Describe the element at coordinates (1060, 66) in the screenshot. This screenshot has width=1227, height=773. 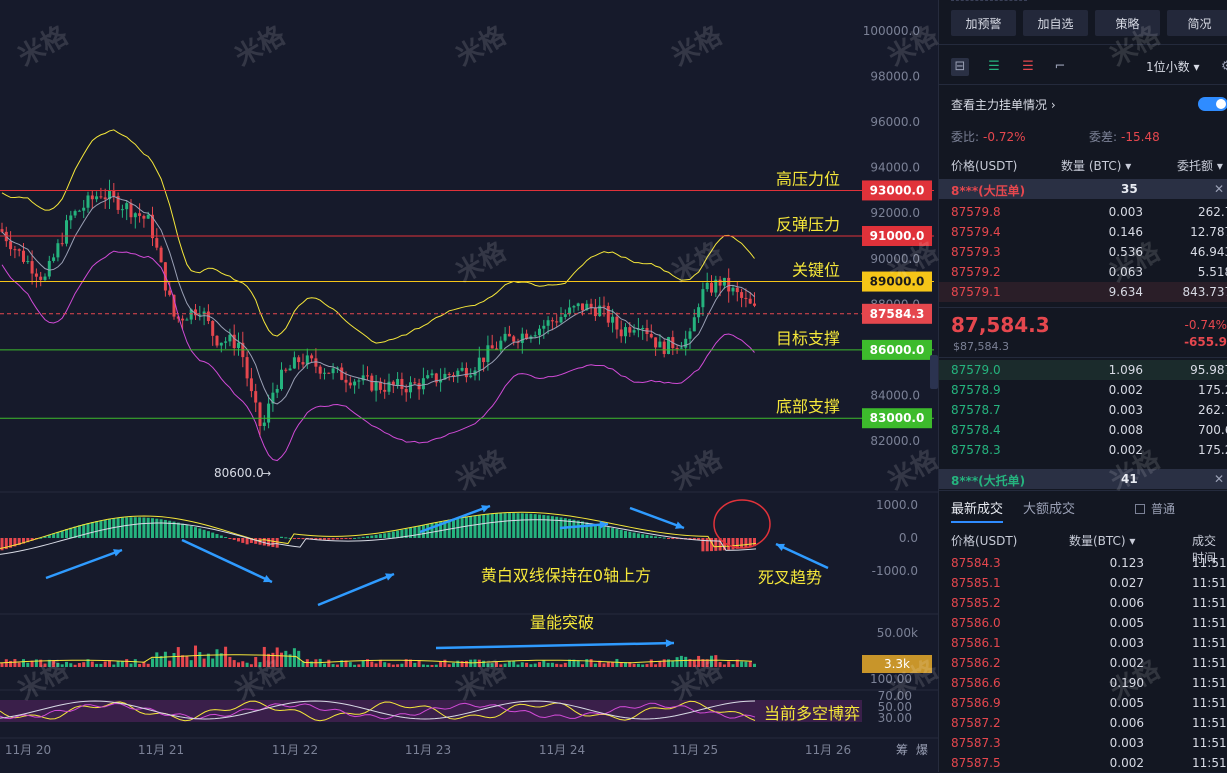
I see `depth-view-icon: ⌐` at that location.